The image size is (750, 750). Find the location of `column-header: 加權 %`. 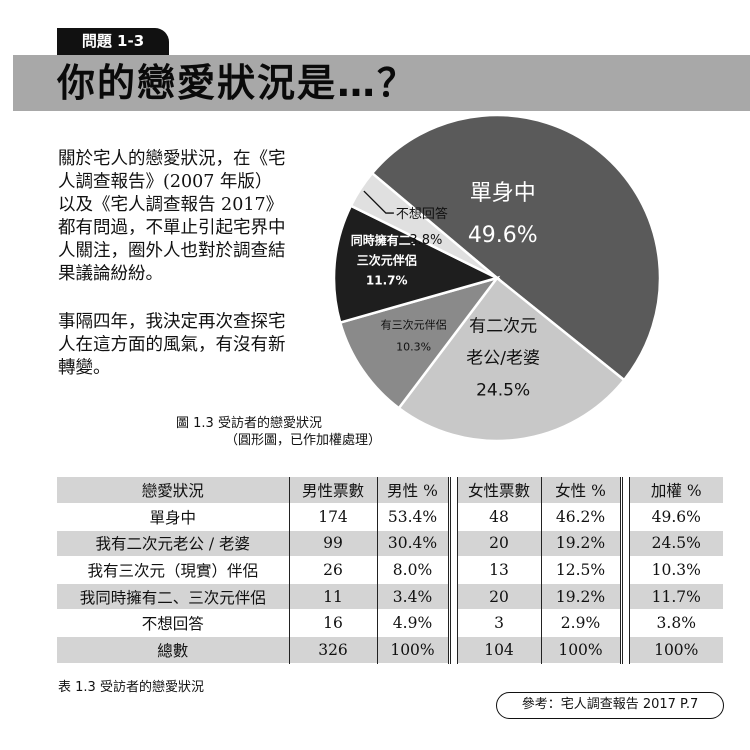

column-header: 加權 % is located at coordinates (675, 490).